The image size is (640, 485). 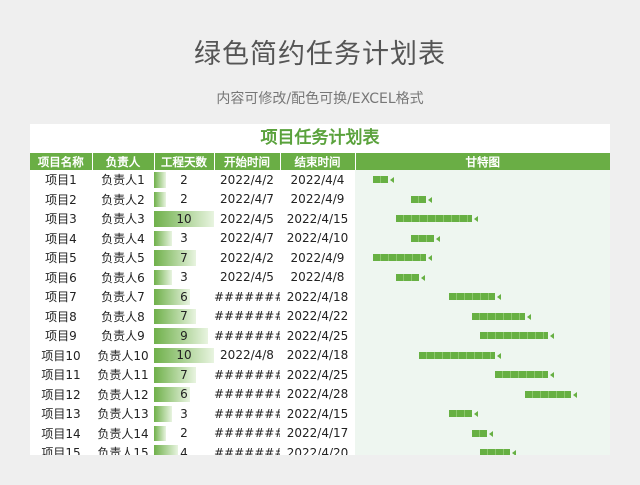 What do you see at coordinates (123, 199) in the screenshot?
I see `cell-owner: 负责人2` at bounding box center [123, 199].